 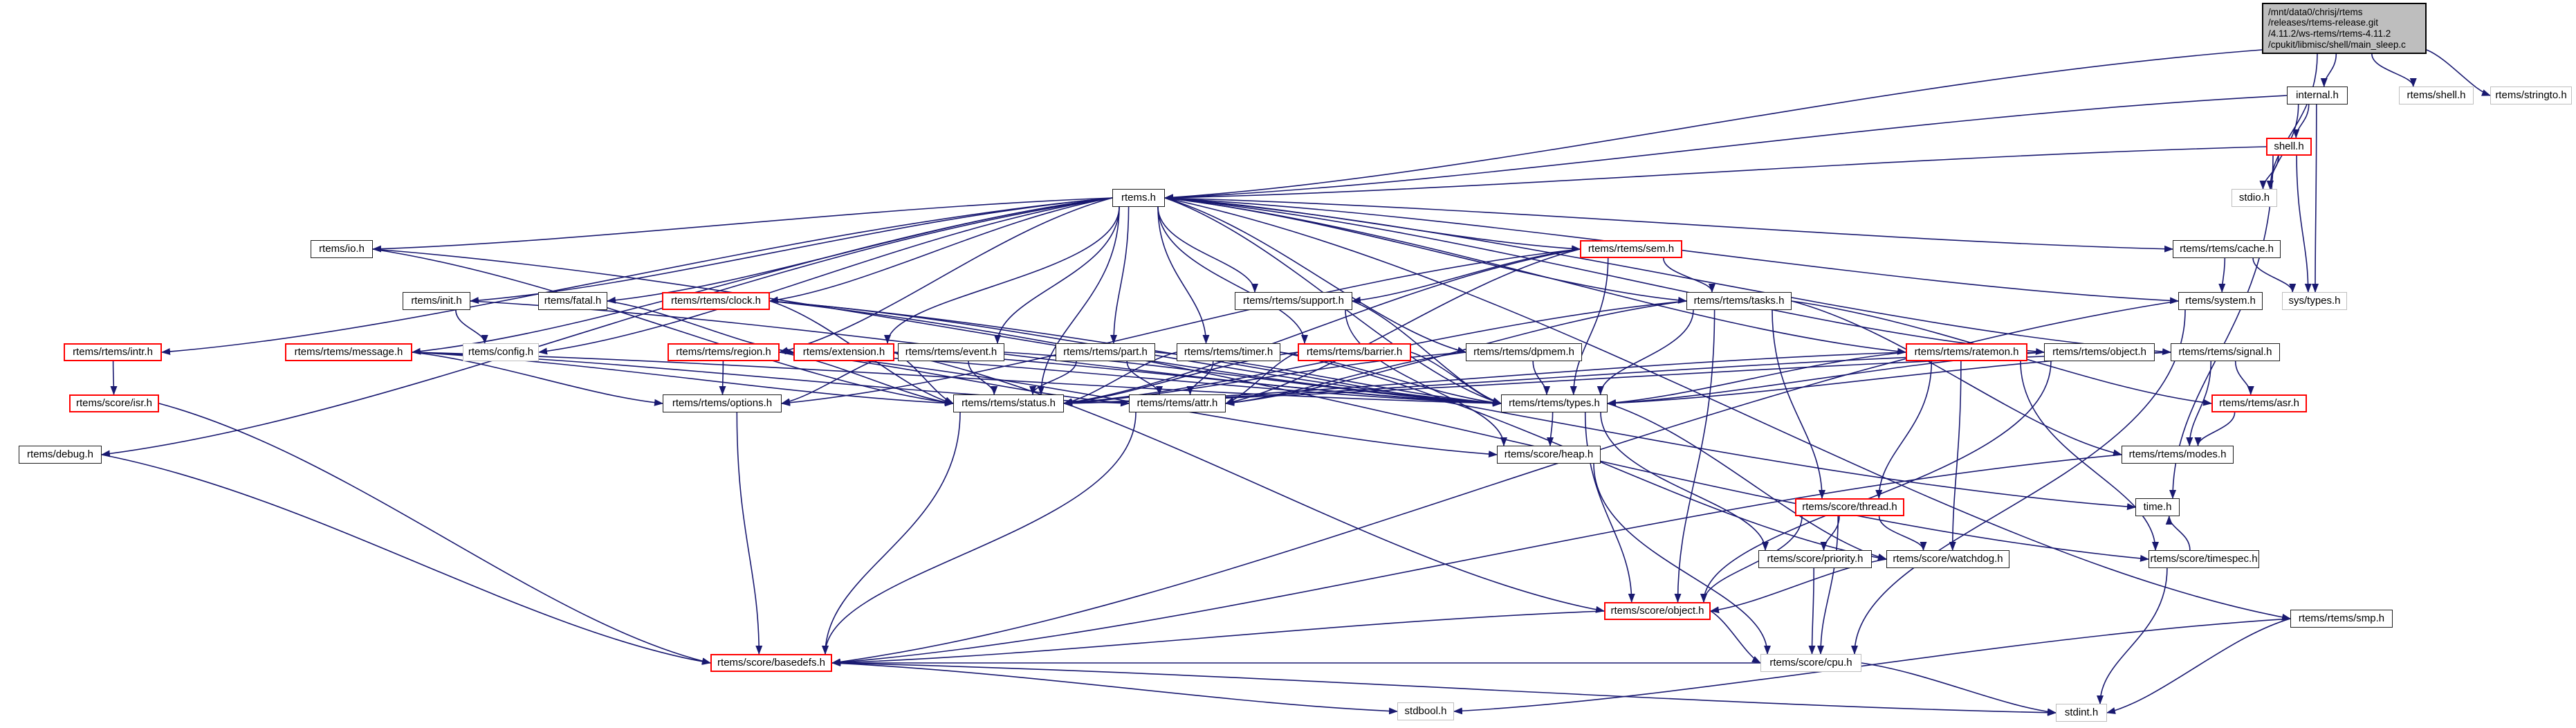 What do you see at coordinates (1105, 352) in the screenshot?
I see `graph-node-part: rtems/rtems/part.h` at bounding box center [1105, 352].